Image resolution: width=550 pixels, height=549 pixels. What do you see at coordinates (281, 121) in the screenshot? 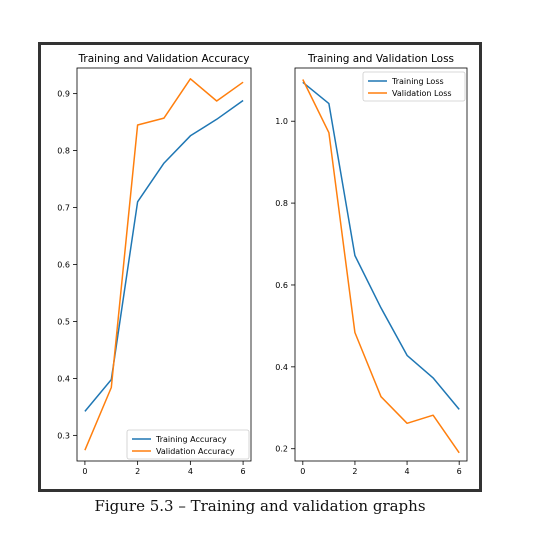
I see `y-tick-label: 1.0` at bounding box center [281, 121].